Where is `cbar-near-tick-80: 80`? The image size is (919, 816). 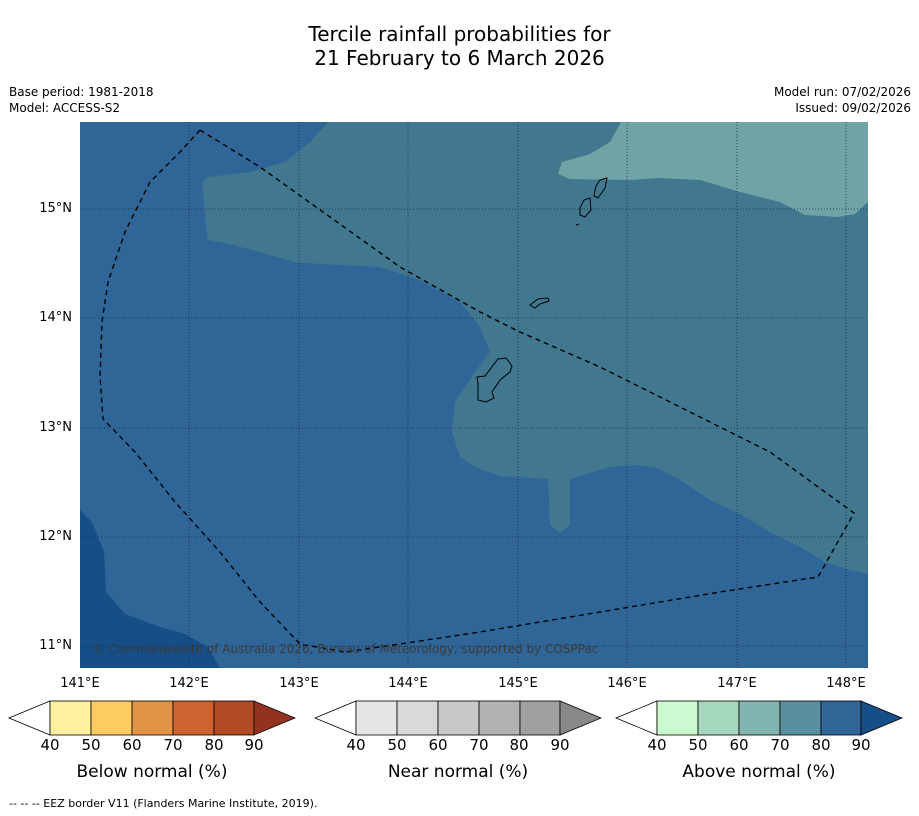
cbar-near-tick-80: 80 is located at coordinates (519, 745).